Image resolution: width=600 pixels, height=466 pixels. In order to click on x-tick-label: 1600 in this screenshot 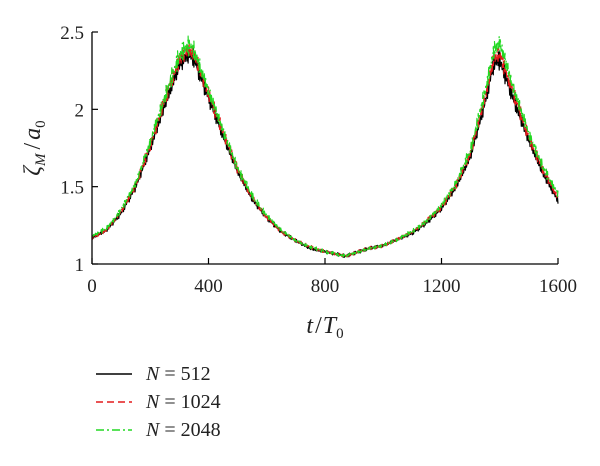, I will do `click(558, 286)`.